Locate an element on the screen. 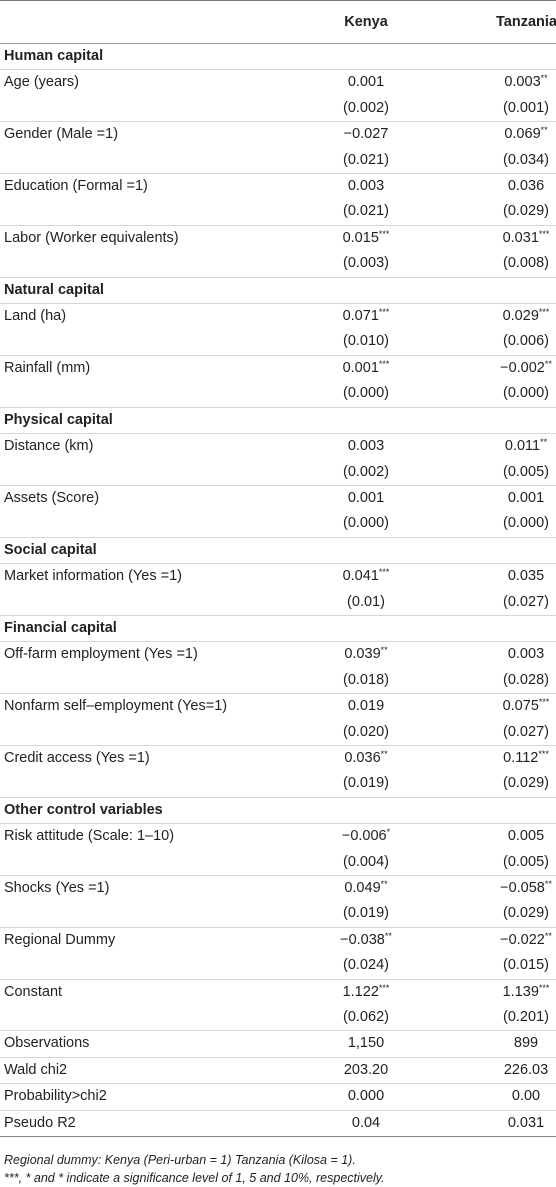  variable-label: Regional Dummy is located at coordinates (60, 939).